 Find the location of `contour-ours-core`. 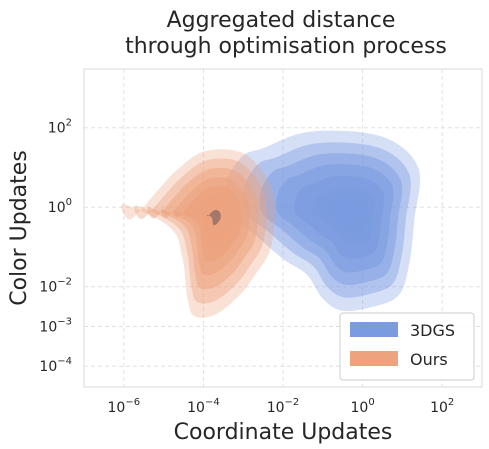

contour-ours-core is located at coordinates (213, 217).